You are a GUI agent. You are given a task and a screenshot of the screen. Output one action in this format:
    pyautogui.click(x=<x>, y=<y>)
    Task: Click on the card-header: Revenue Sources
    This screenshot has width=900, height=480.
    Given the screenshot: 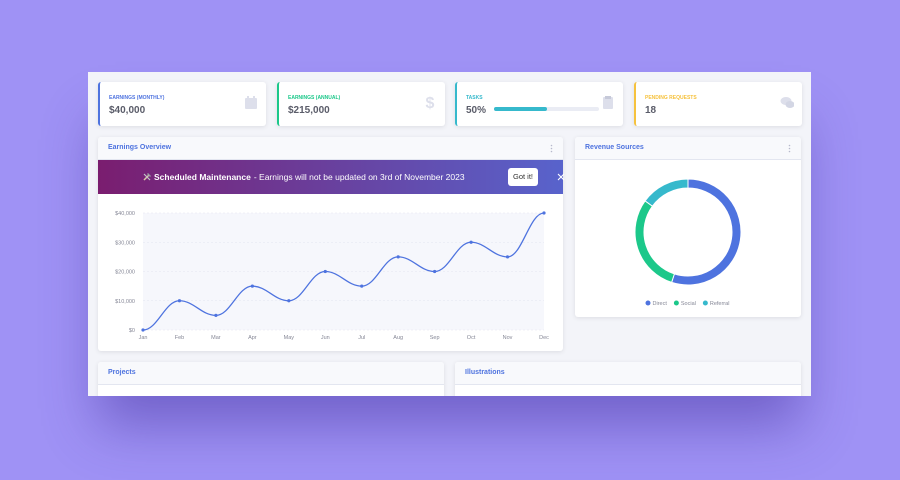 What is the action you would take?
    pyautogui.click(x=688, y=148)
    